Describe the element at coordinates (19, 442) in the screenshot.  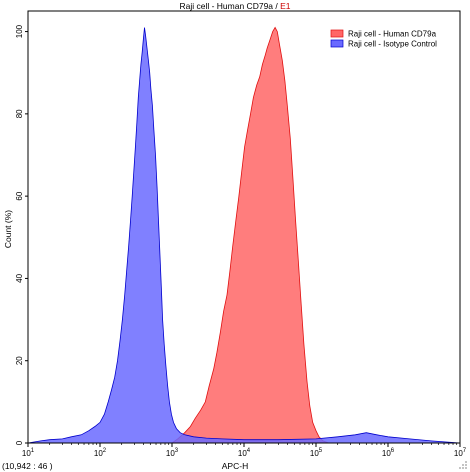
I see `y-tick-label-0: 0` at that location.